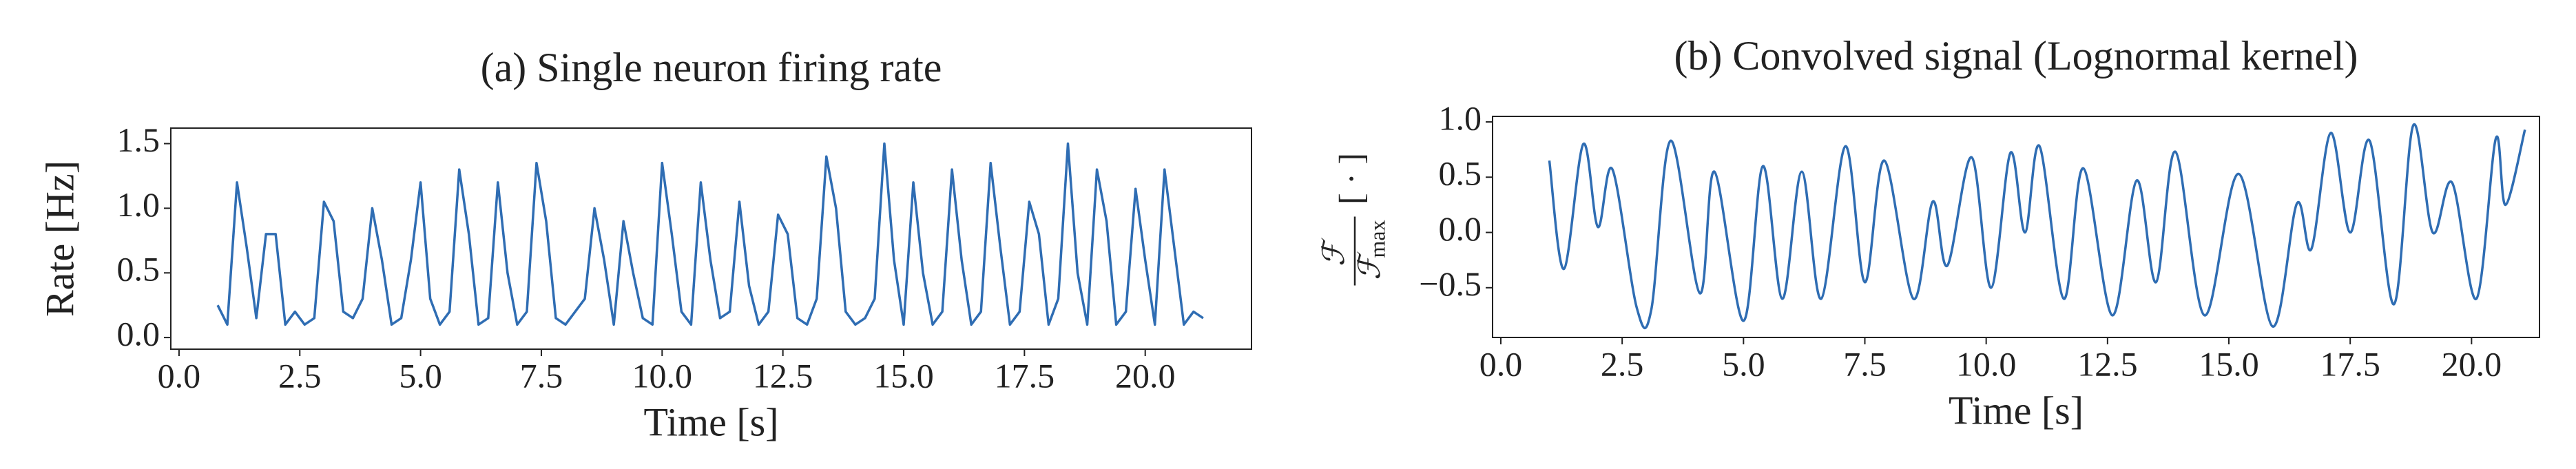 The width and height of the screenshot is (2576, 469). Describe the element at coordinates (138, 140) in the screenshot. I see `y-tick-label: 1.5` at that location.